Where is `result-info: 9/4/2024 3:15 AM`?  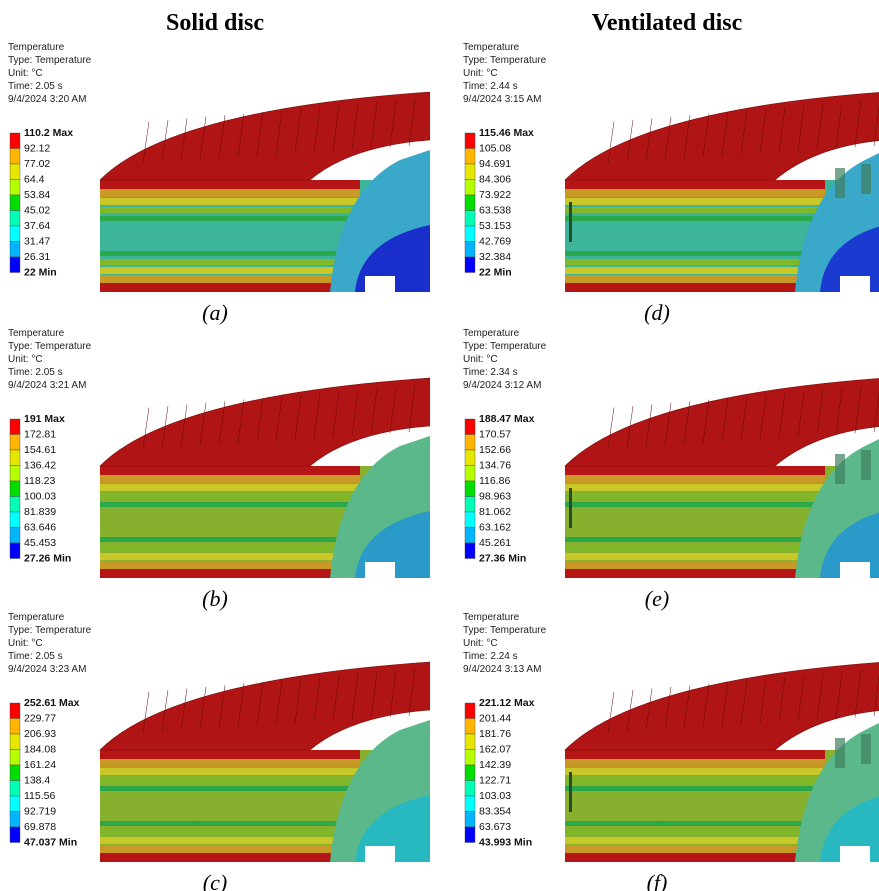 result-info: 9/4/2024 3:15 AM is located at coordinates (502, 99).